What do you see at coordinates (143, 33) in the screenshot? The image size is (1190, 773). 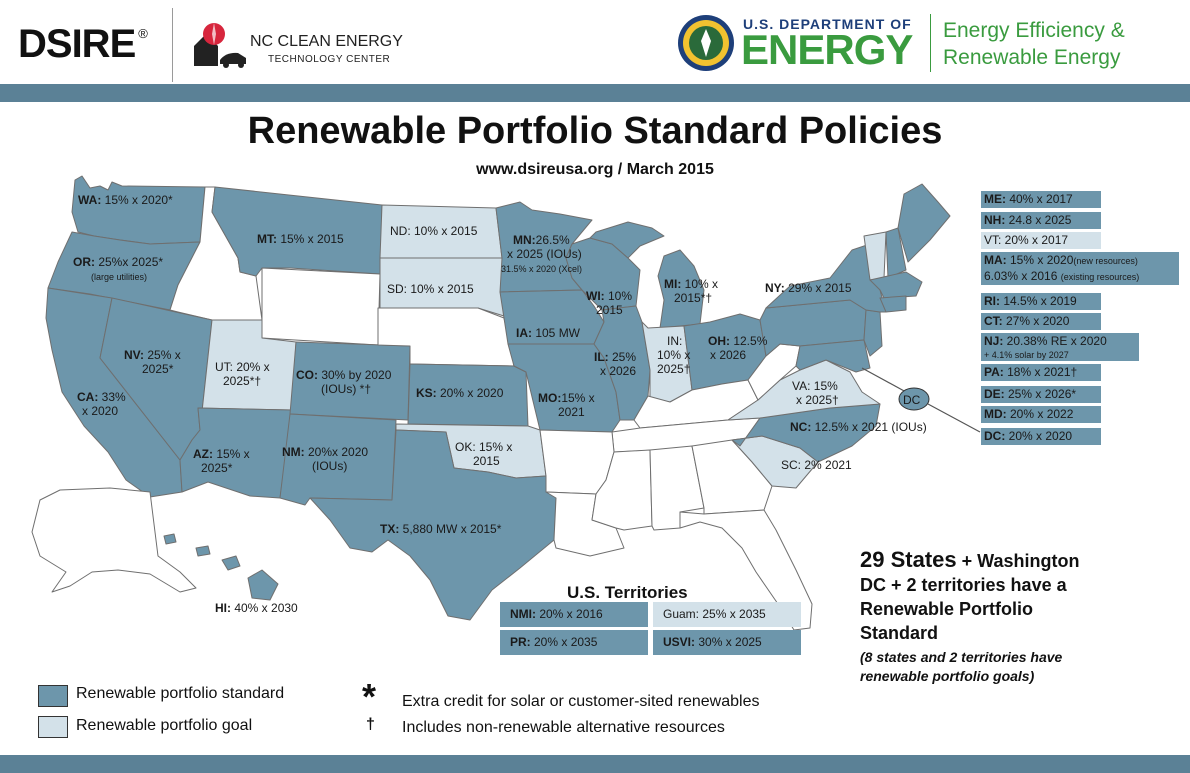 I see `registered-mark: ®` at bounding box center [143, 33].